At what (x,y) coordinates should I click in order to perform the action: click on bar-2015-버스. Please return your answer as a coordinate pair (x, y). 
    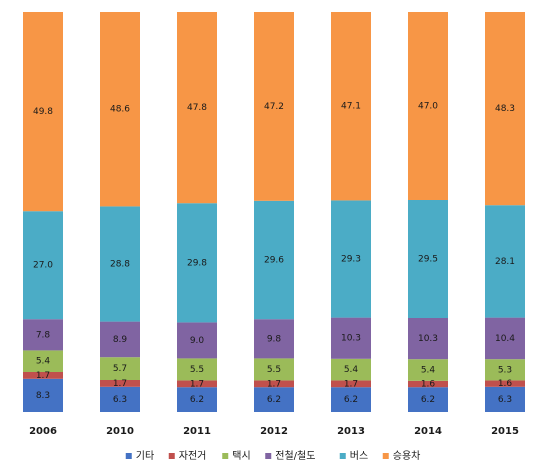
    Looking at the image, I should click on (505, 261).